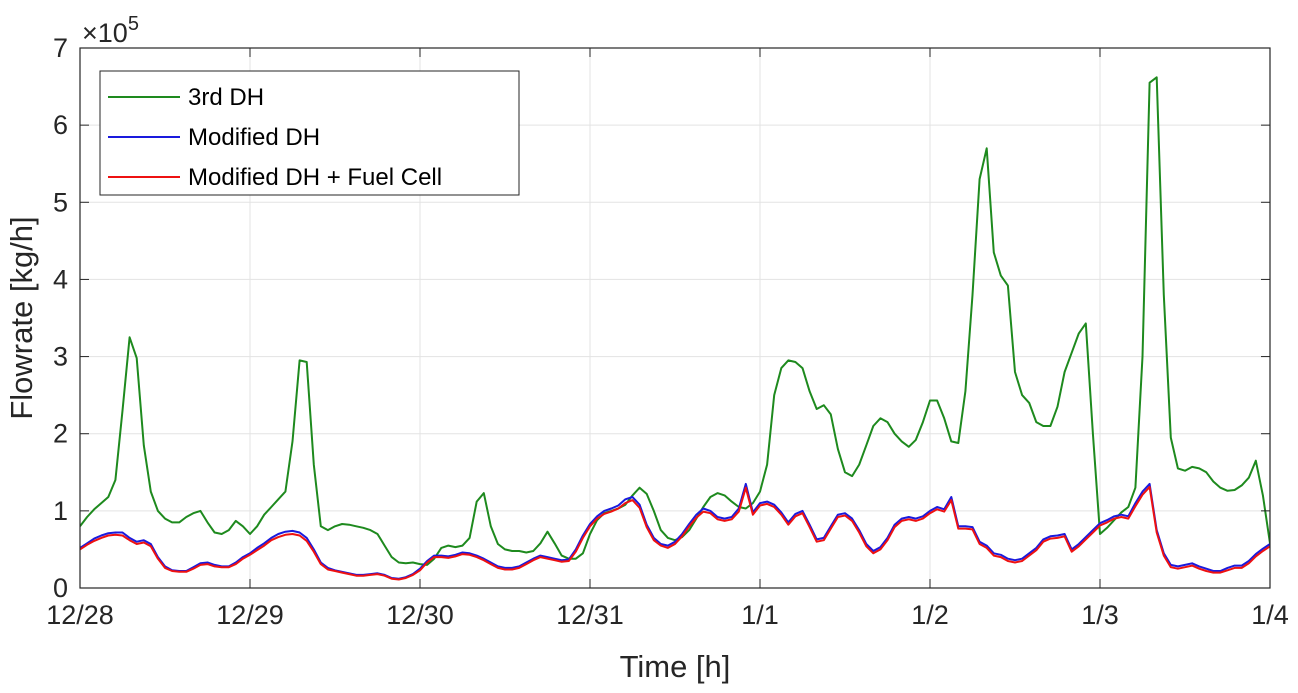 The height and width of the screenshot is (693, 1298). I want to click on x-tick-label: 12/31, so click(590, 615).